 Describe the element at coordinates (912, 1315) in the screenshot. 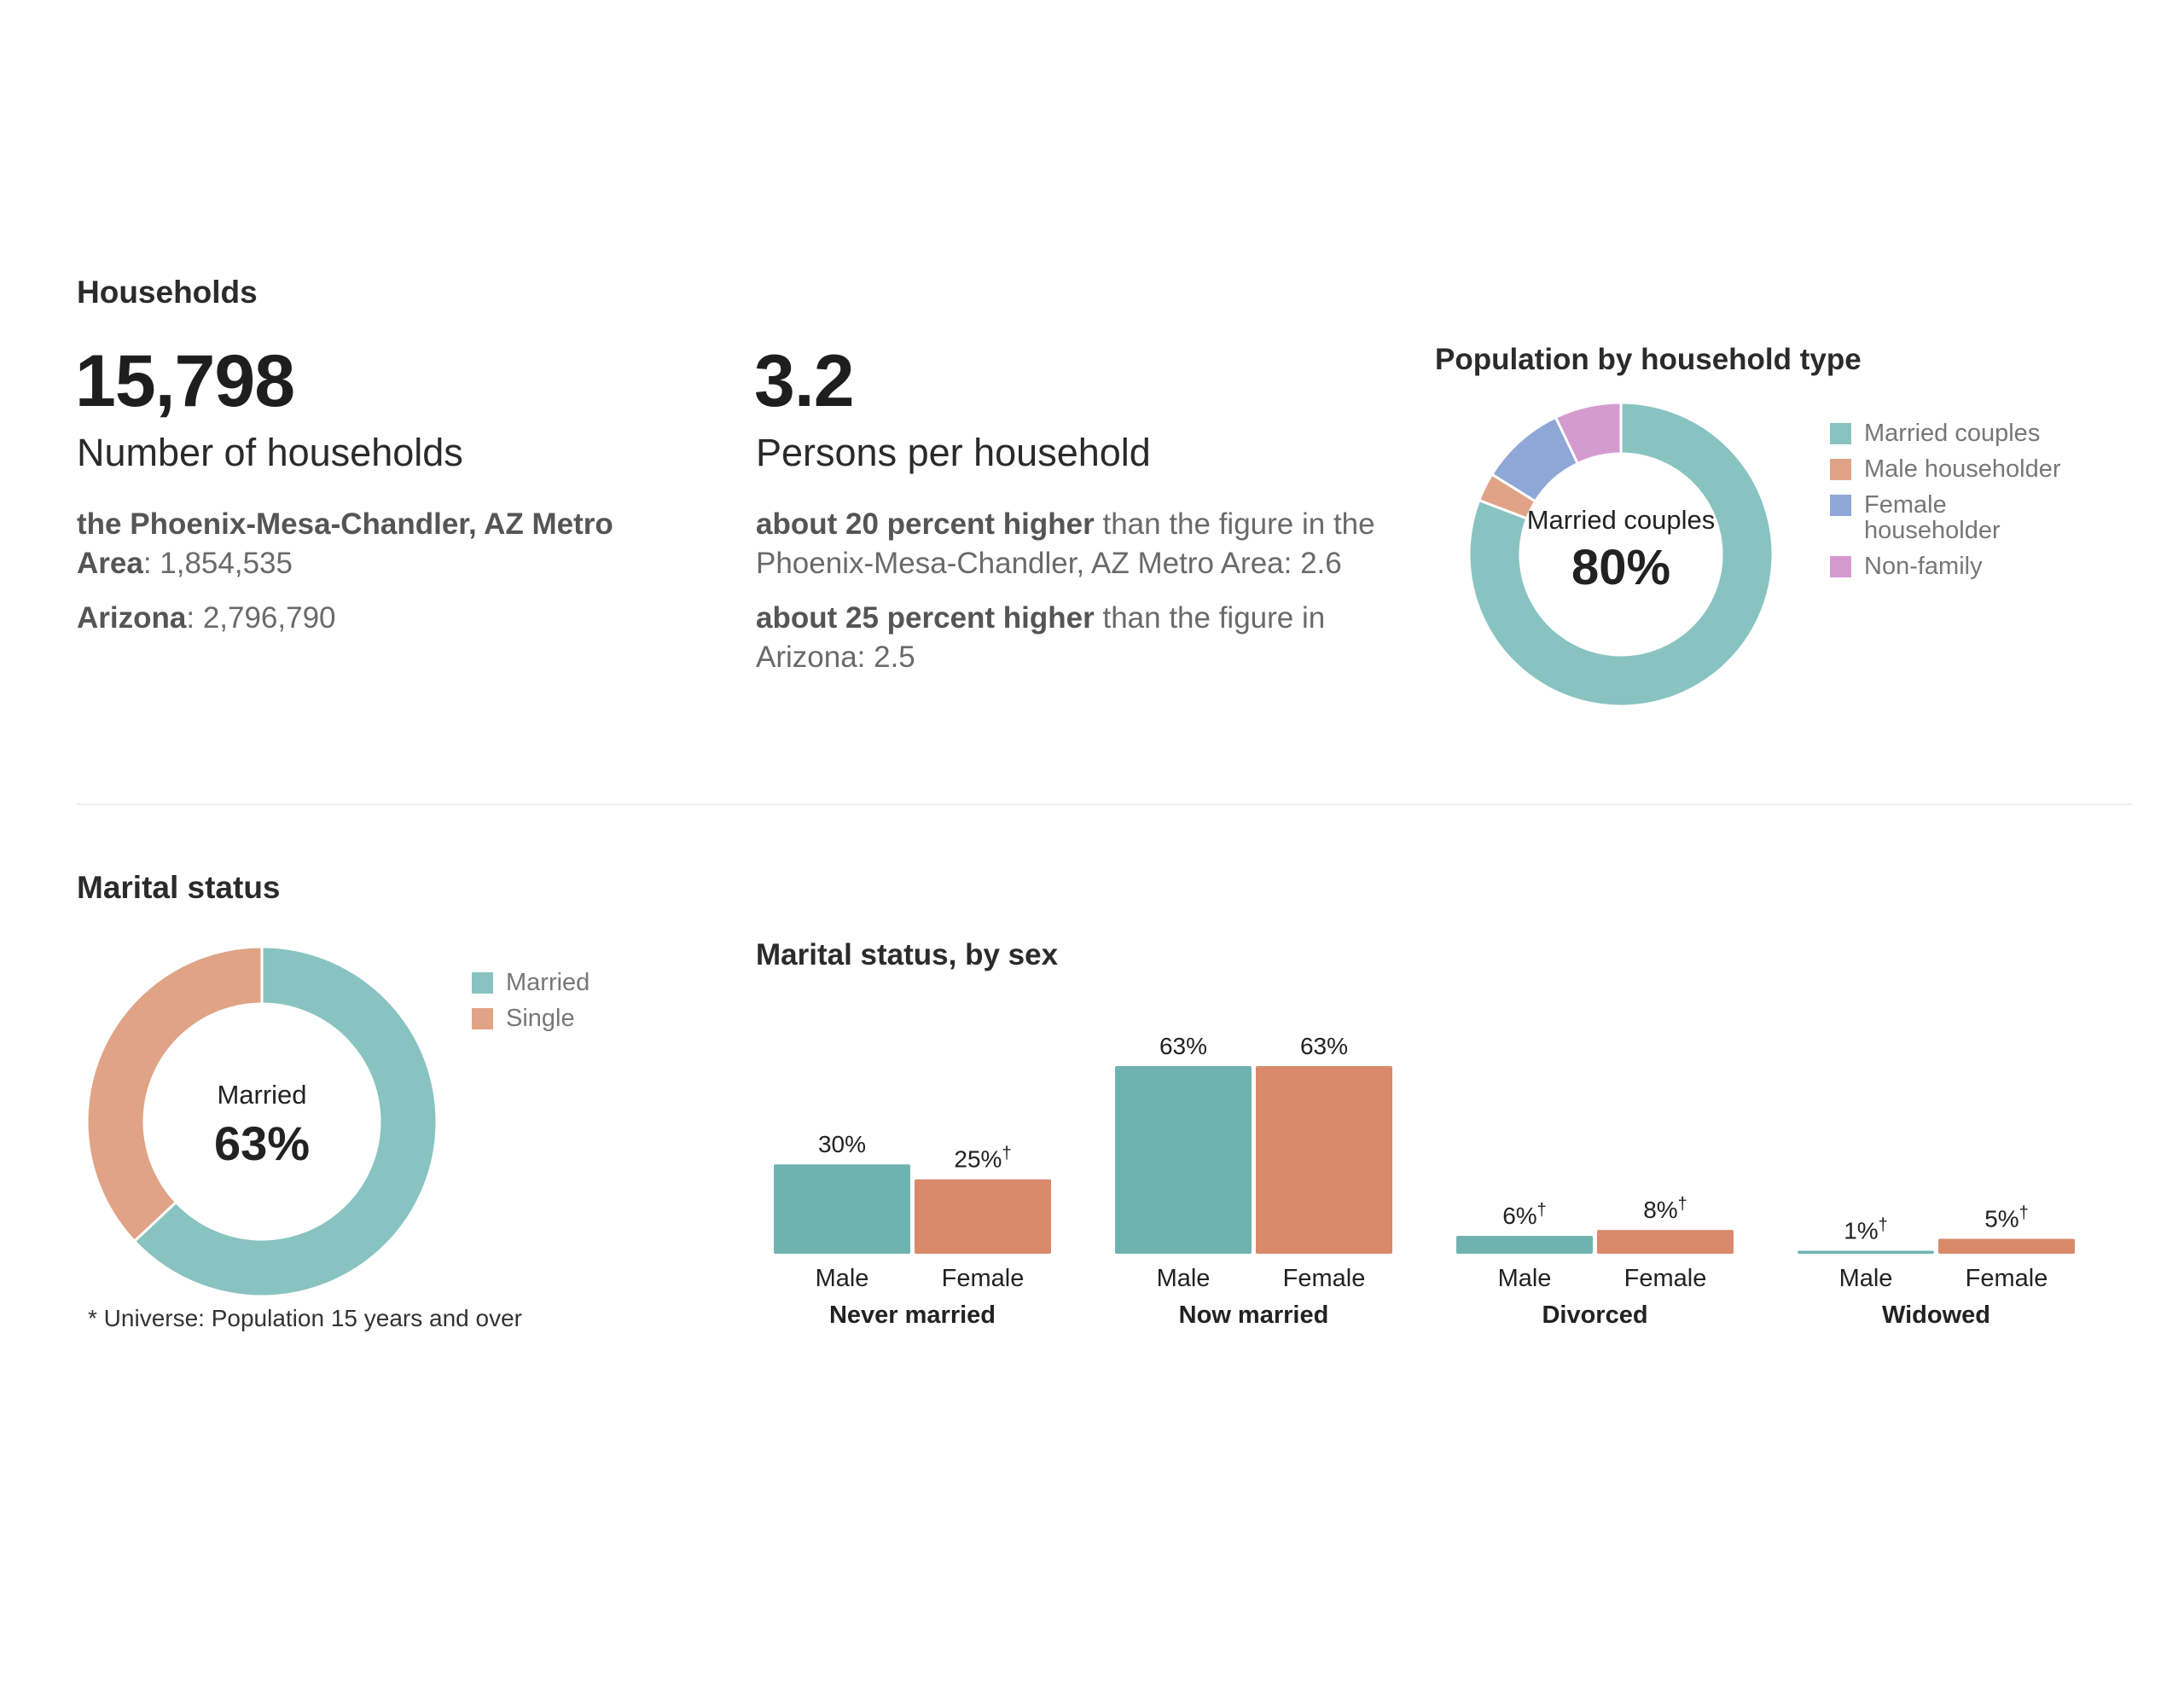

I see `bar-group-label: Never married` at that location.